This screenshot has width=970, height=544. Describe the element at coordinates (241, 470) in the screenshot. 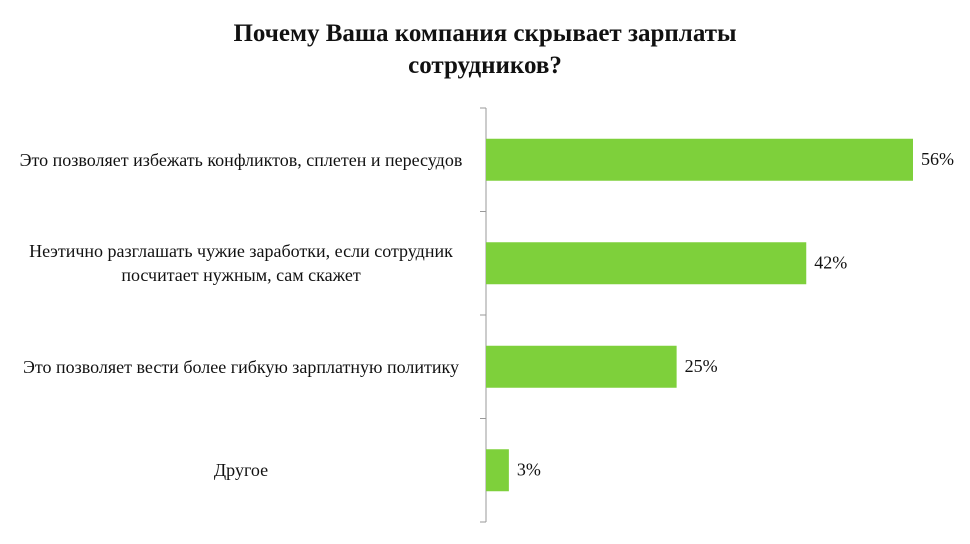

I see `category-label: Другое` at that location.